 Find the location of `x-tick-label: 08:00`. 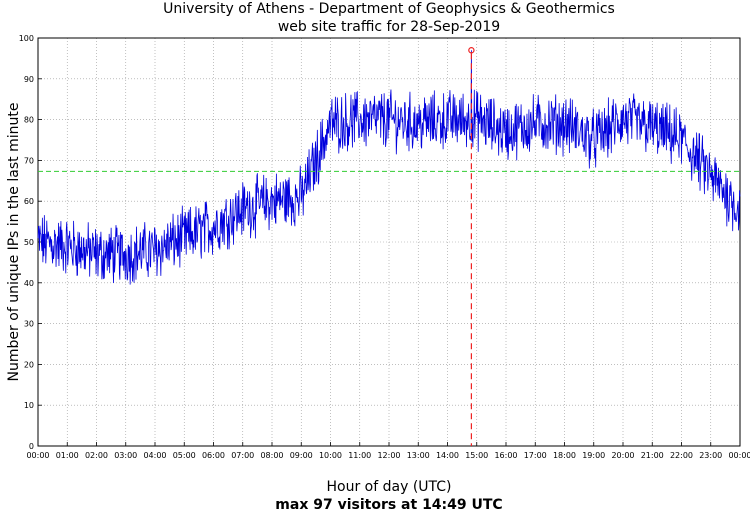

x-tick-label: 08:00 is located at coordinates (271, 455).